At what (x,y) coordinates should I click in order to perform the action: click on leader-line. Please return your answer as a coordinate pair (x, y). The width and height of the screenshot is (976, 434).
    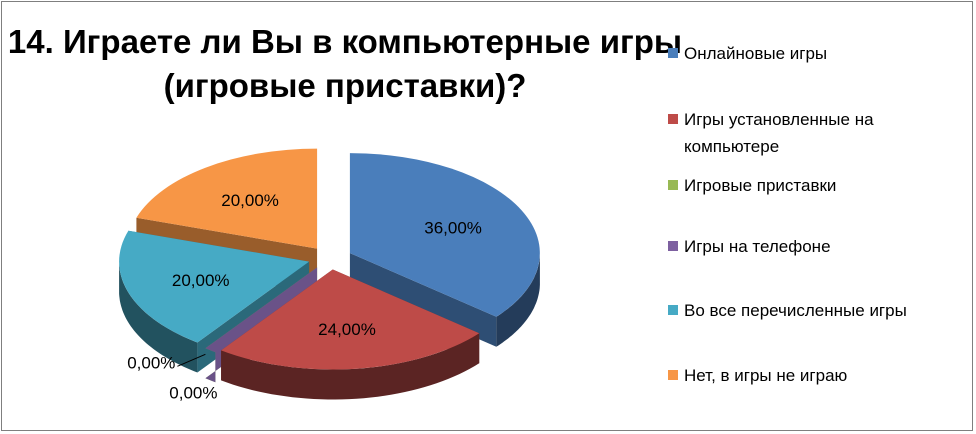
    Looking at the image, I should click on (191, 360).